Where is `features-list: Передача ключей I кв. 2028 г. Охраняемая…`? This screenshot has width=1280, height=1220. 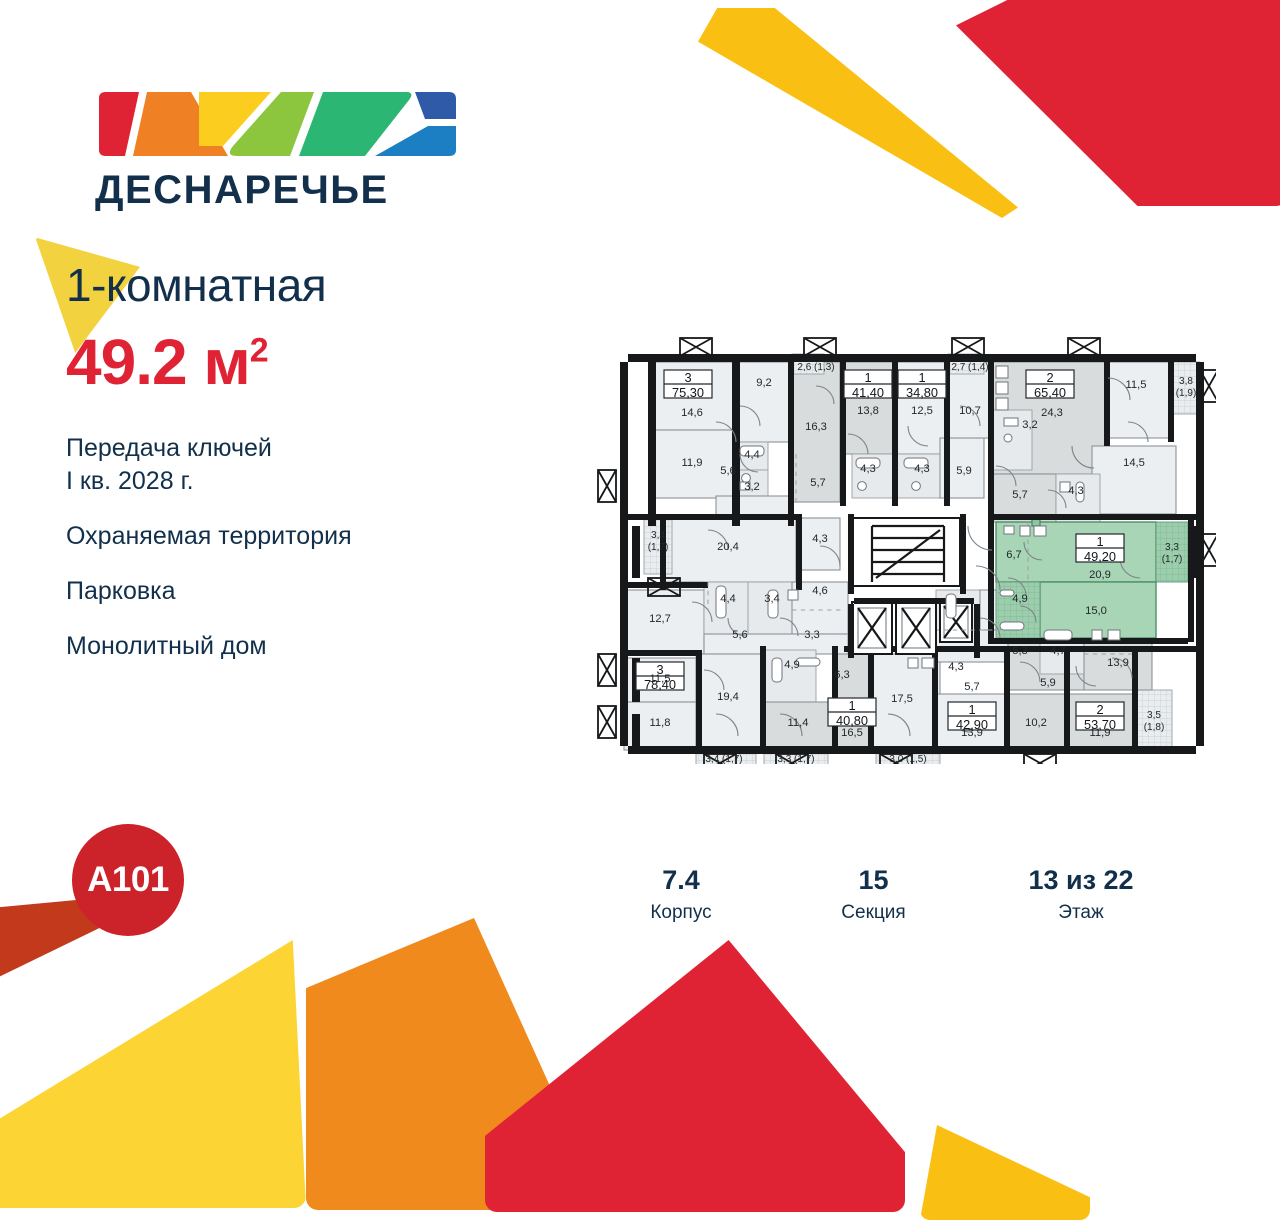
features-list: Передача ключей I кв. 2028 г. Охраняемая… is located at coordinates (301, 547).